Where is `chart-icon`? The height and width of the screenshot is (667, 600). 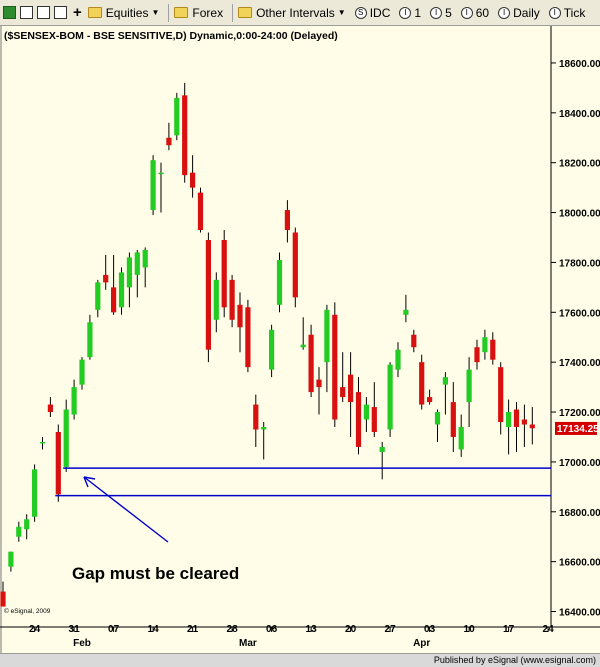 chart-icon is located at coordinates (9, 12).